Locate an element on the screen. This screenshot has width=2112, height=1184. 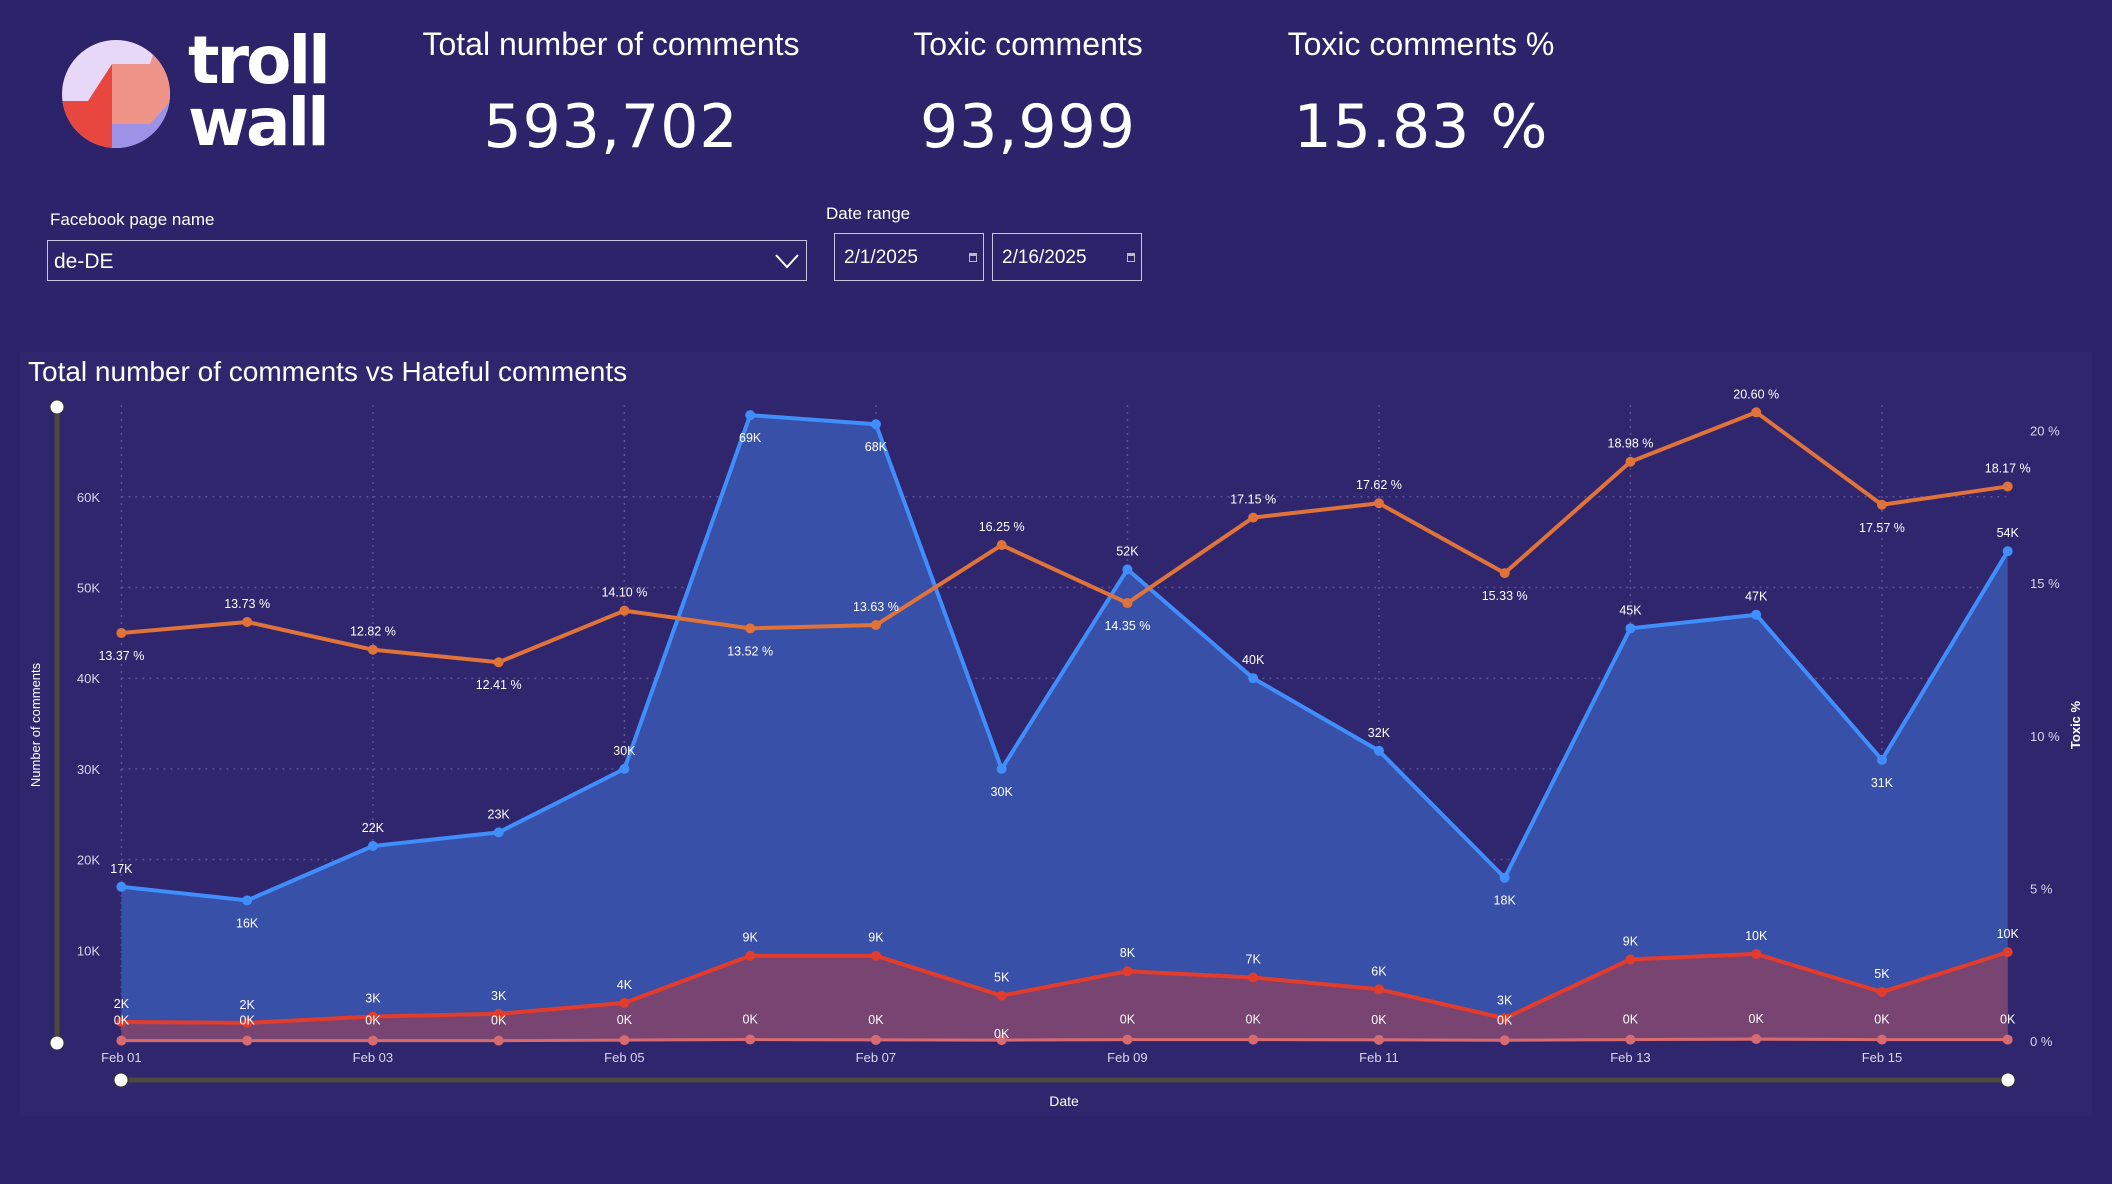
y-tick-label: 40K is located at coordinates (88, 678).